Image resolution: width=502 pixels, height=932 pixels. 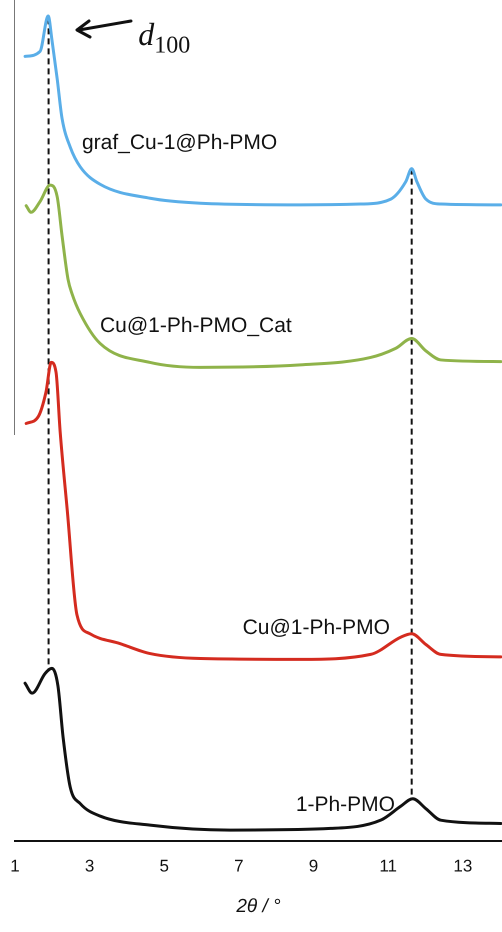 I want to click on series-label: Cu@1-Ph-PMO, so click(x=316, y=627).